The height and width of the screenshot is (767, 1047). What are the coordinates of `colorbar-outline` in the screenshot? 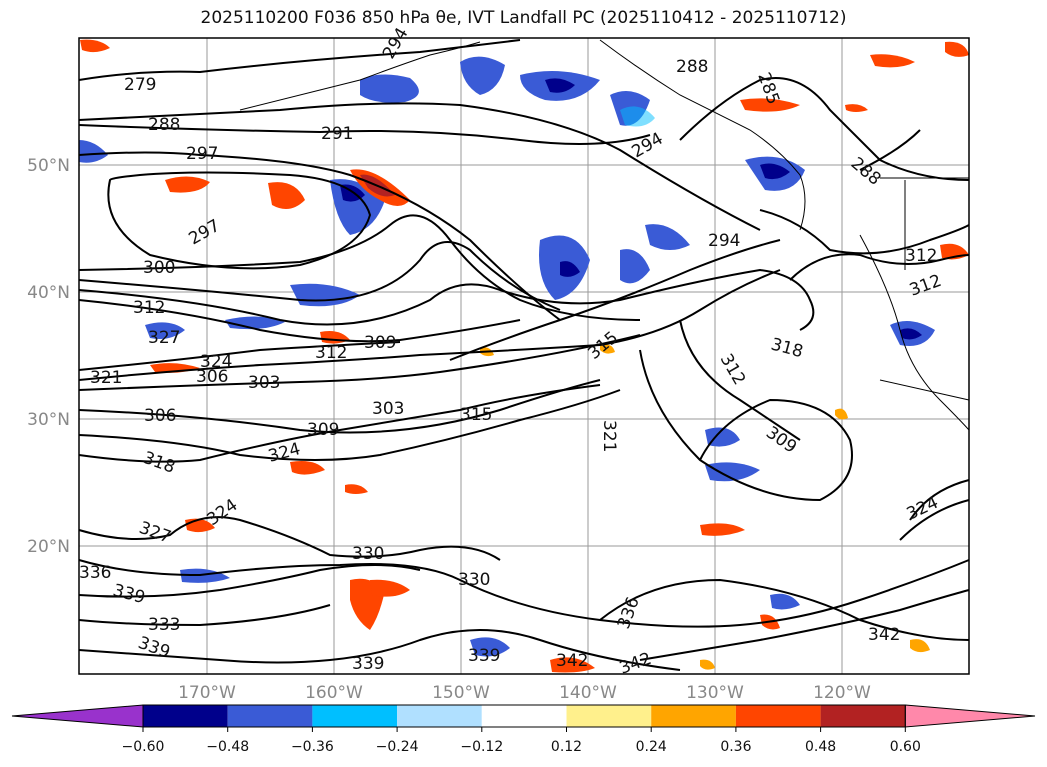 It's located at (524, 716).